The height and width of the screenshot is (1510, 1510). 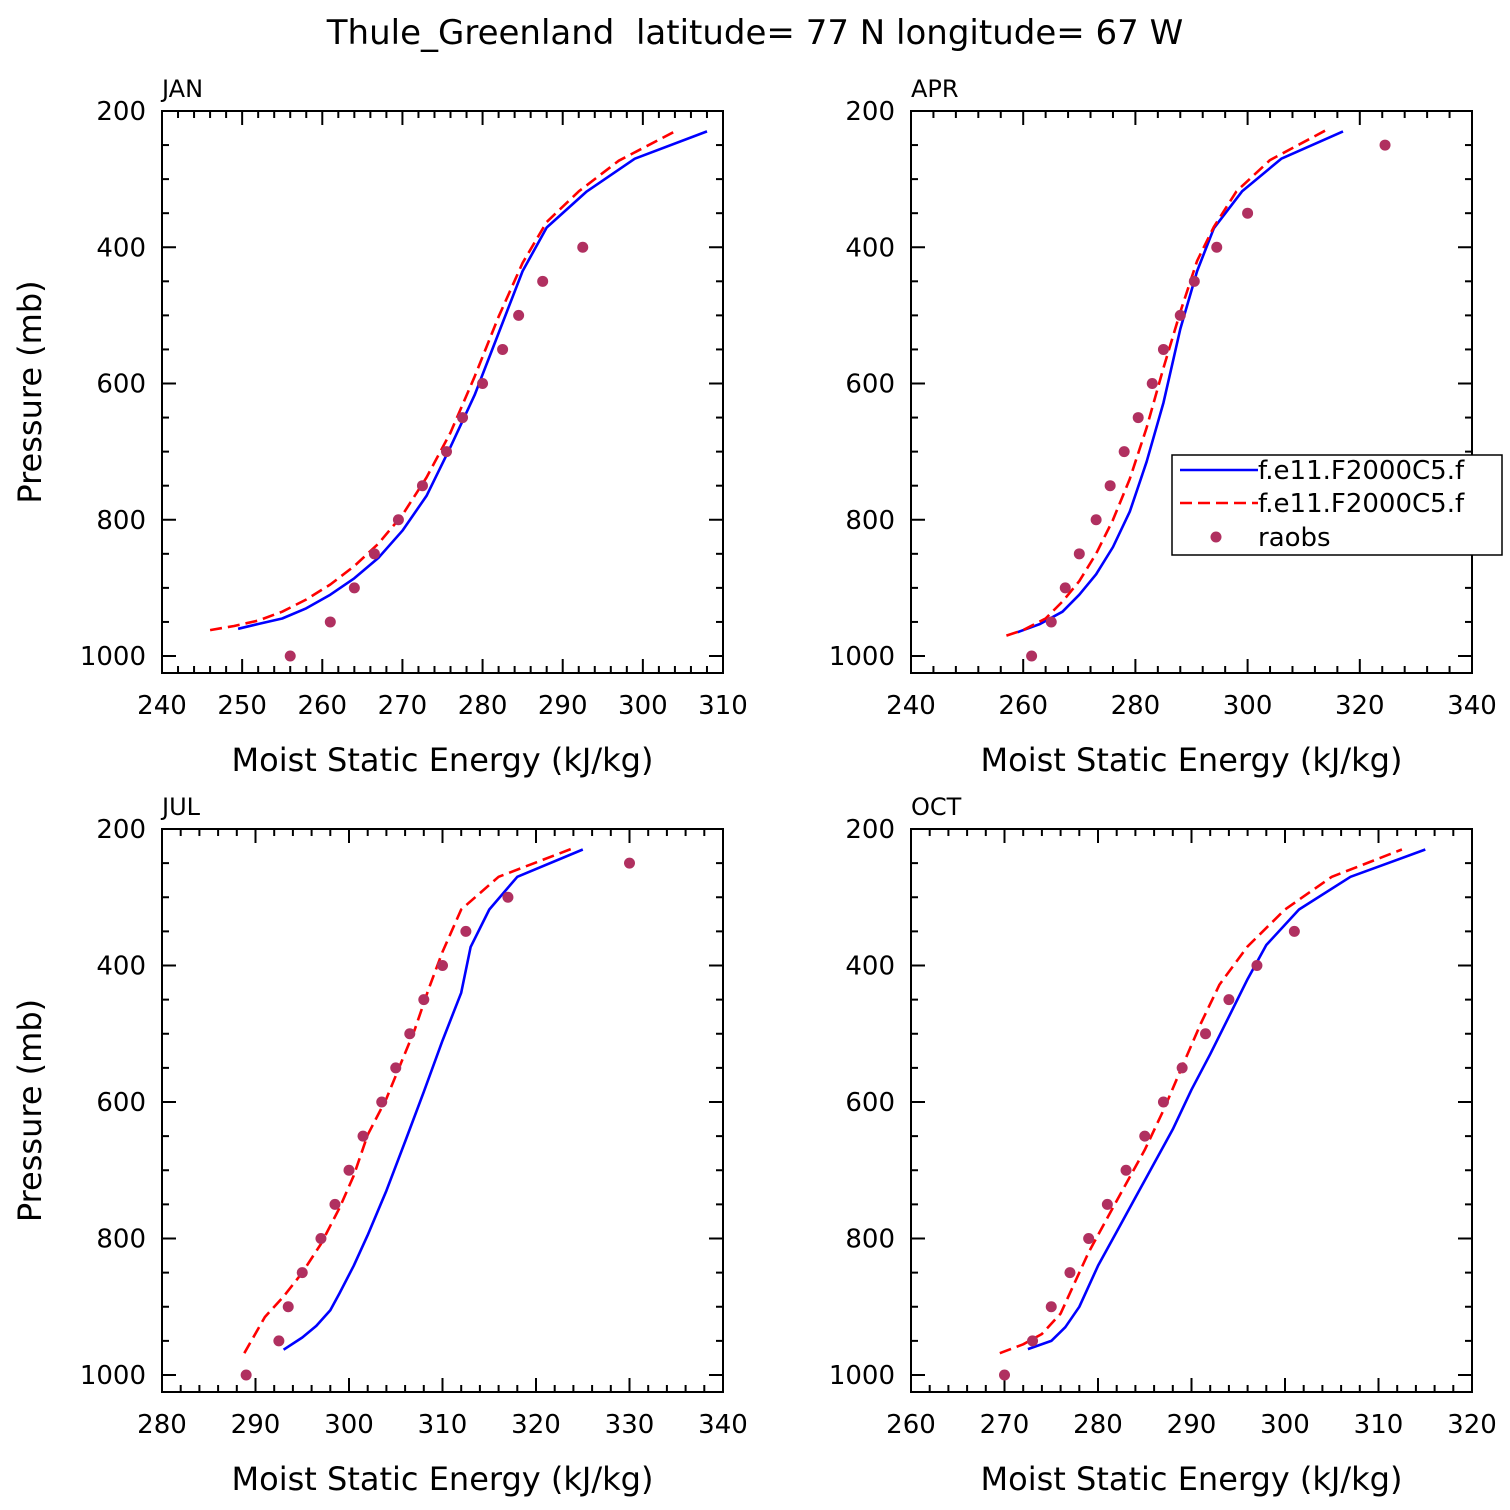 I want to click on legend: f.e11.F2000C5.ff.e11.F2000C5.f raobs, so click(x=1337, y=505).